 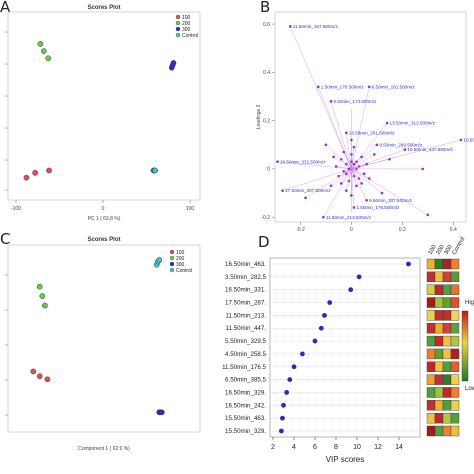 I want to click on x-tick-label: 2, so click(x=273, y=447).